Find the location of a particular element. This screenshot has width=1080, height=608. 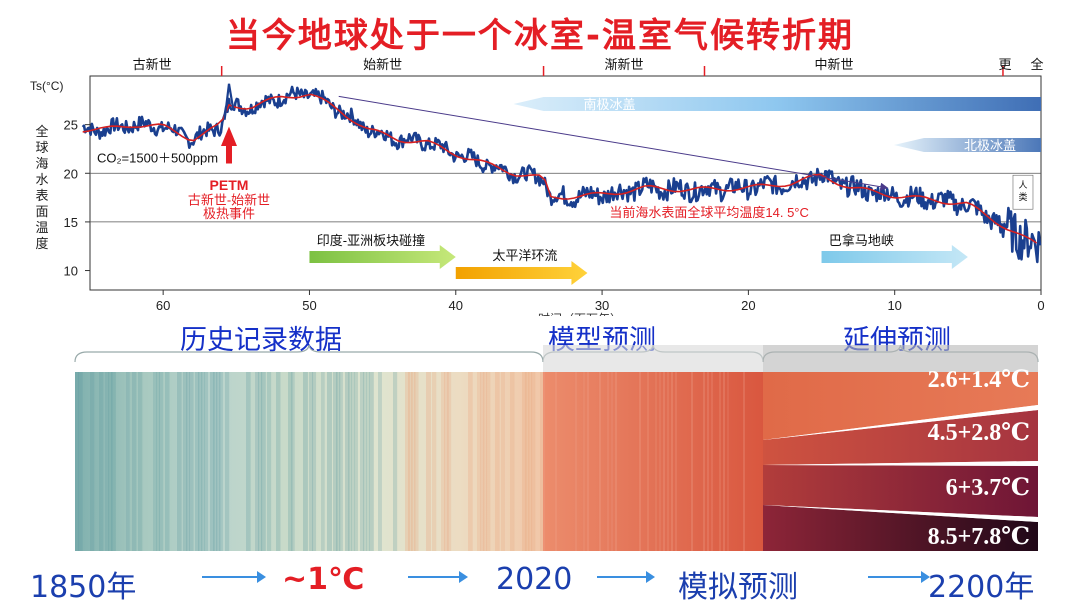

epoch-label: 古新世 is located at coordinates (152, 64).